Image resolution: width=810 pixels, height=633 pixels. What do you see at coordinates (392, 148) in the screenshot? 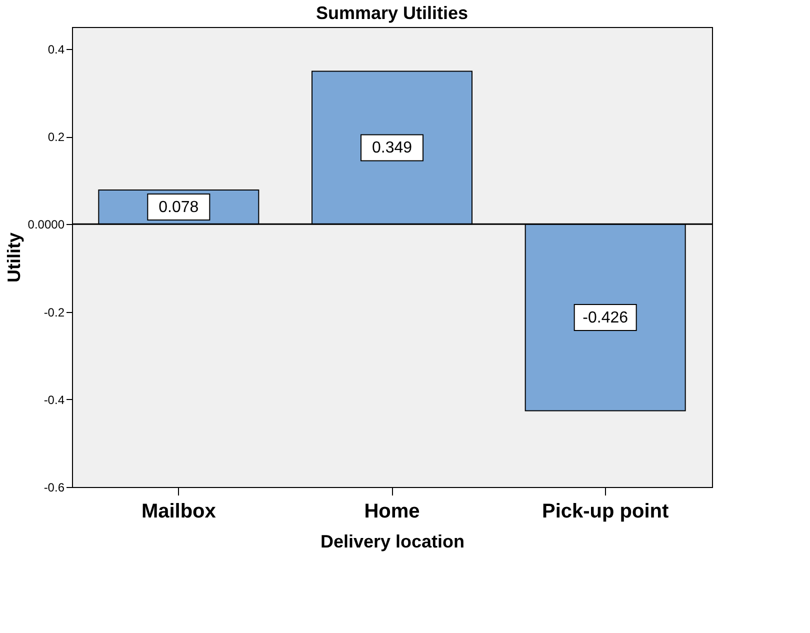
I see `data-label: 0.349` at bounding box center [392, 148].